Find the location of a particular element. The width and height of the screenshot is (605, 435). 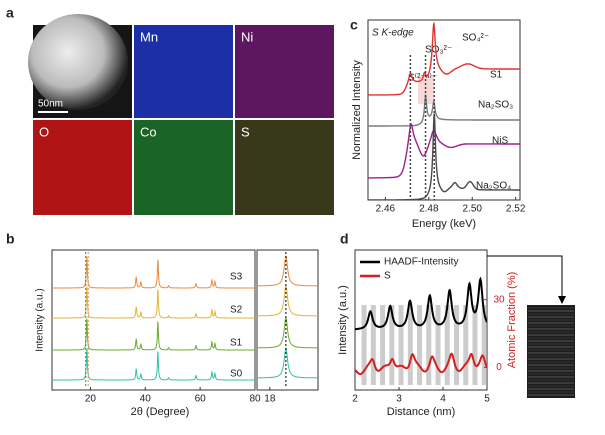

panel-title: S K-edge is located at coordinates (393, 33).